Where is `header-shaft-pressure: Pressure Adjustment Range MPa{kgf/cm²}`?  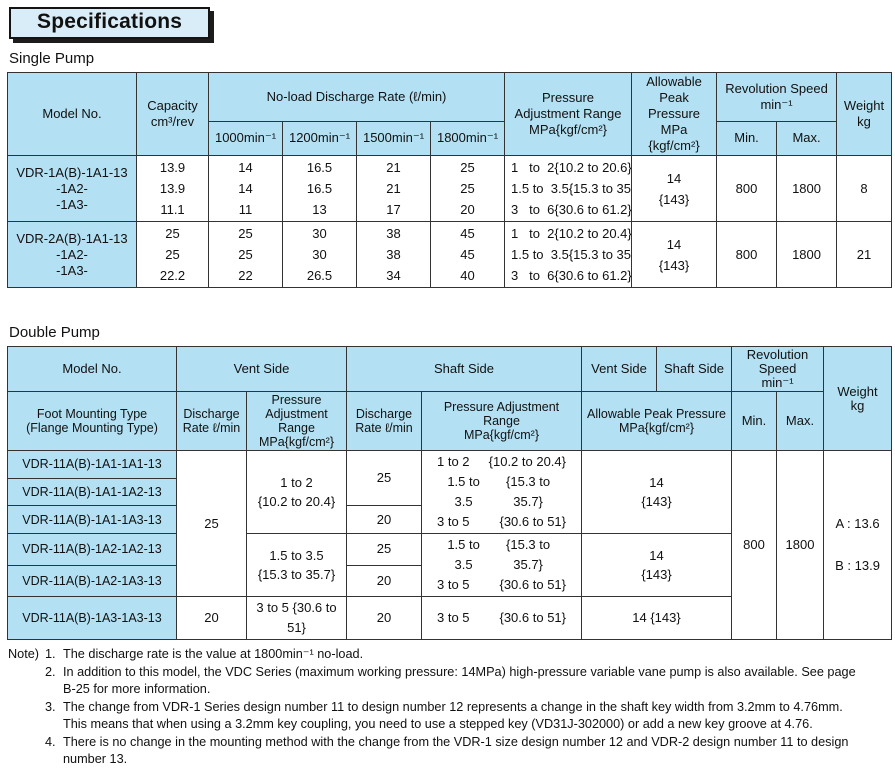 header-shaft-pressure: Pressure Adjustment Range MPa{kgf/cm²} is located at coordinates (501, 421).